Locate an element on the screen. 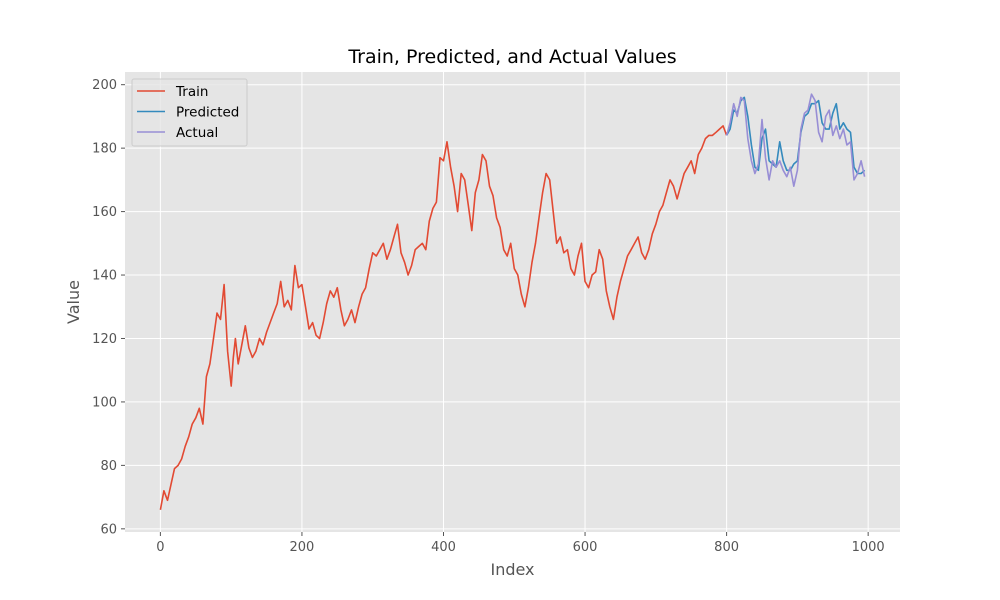  y-tick-label: 120 is located at coordinates (104, 339).